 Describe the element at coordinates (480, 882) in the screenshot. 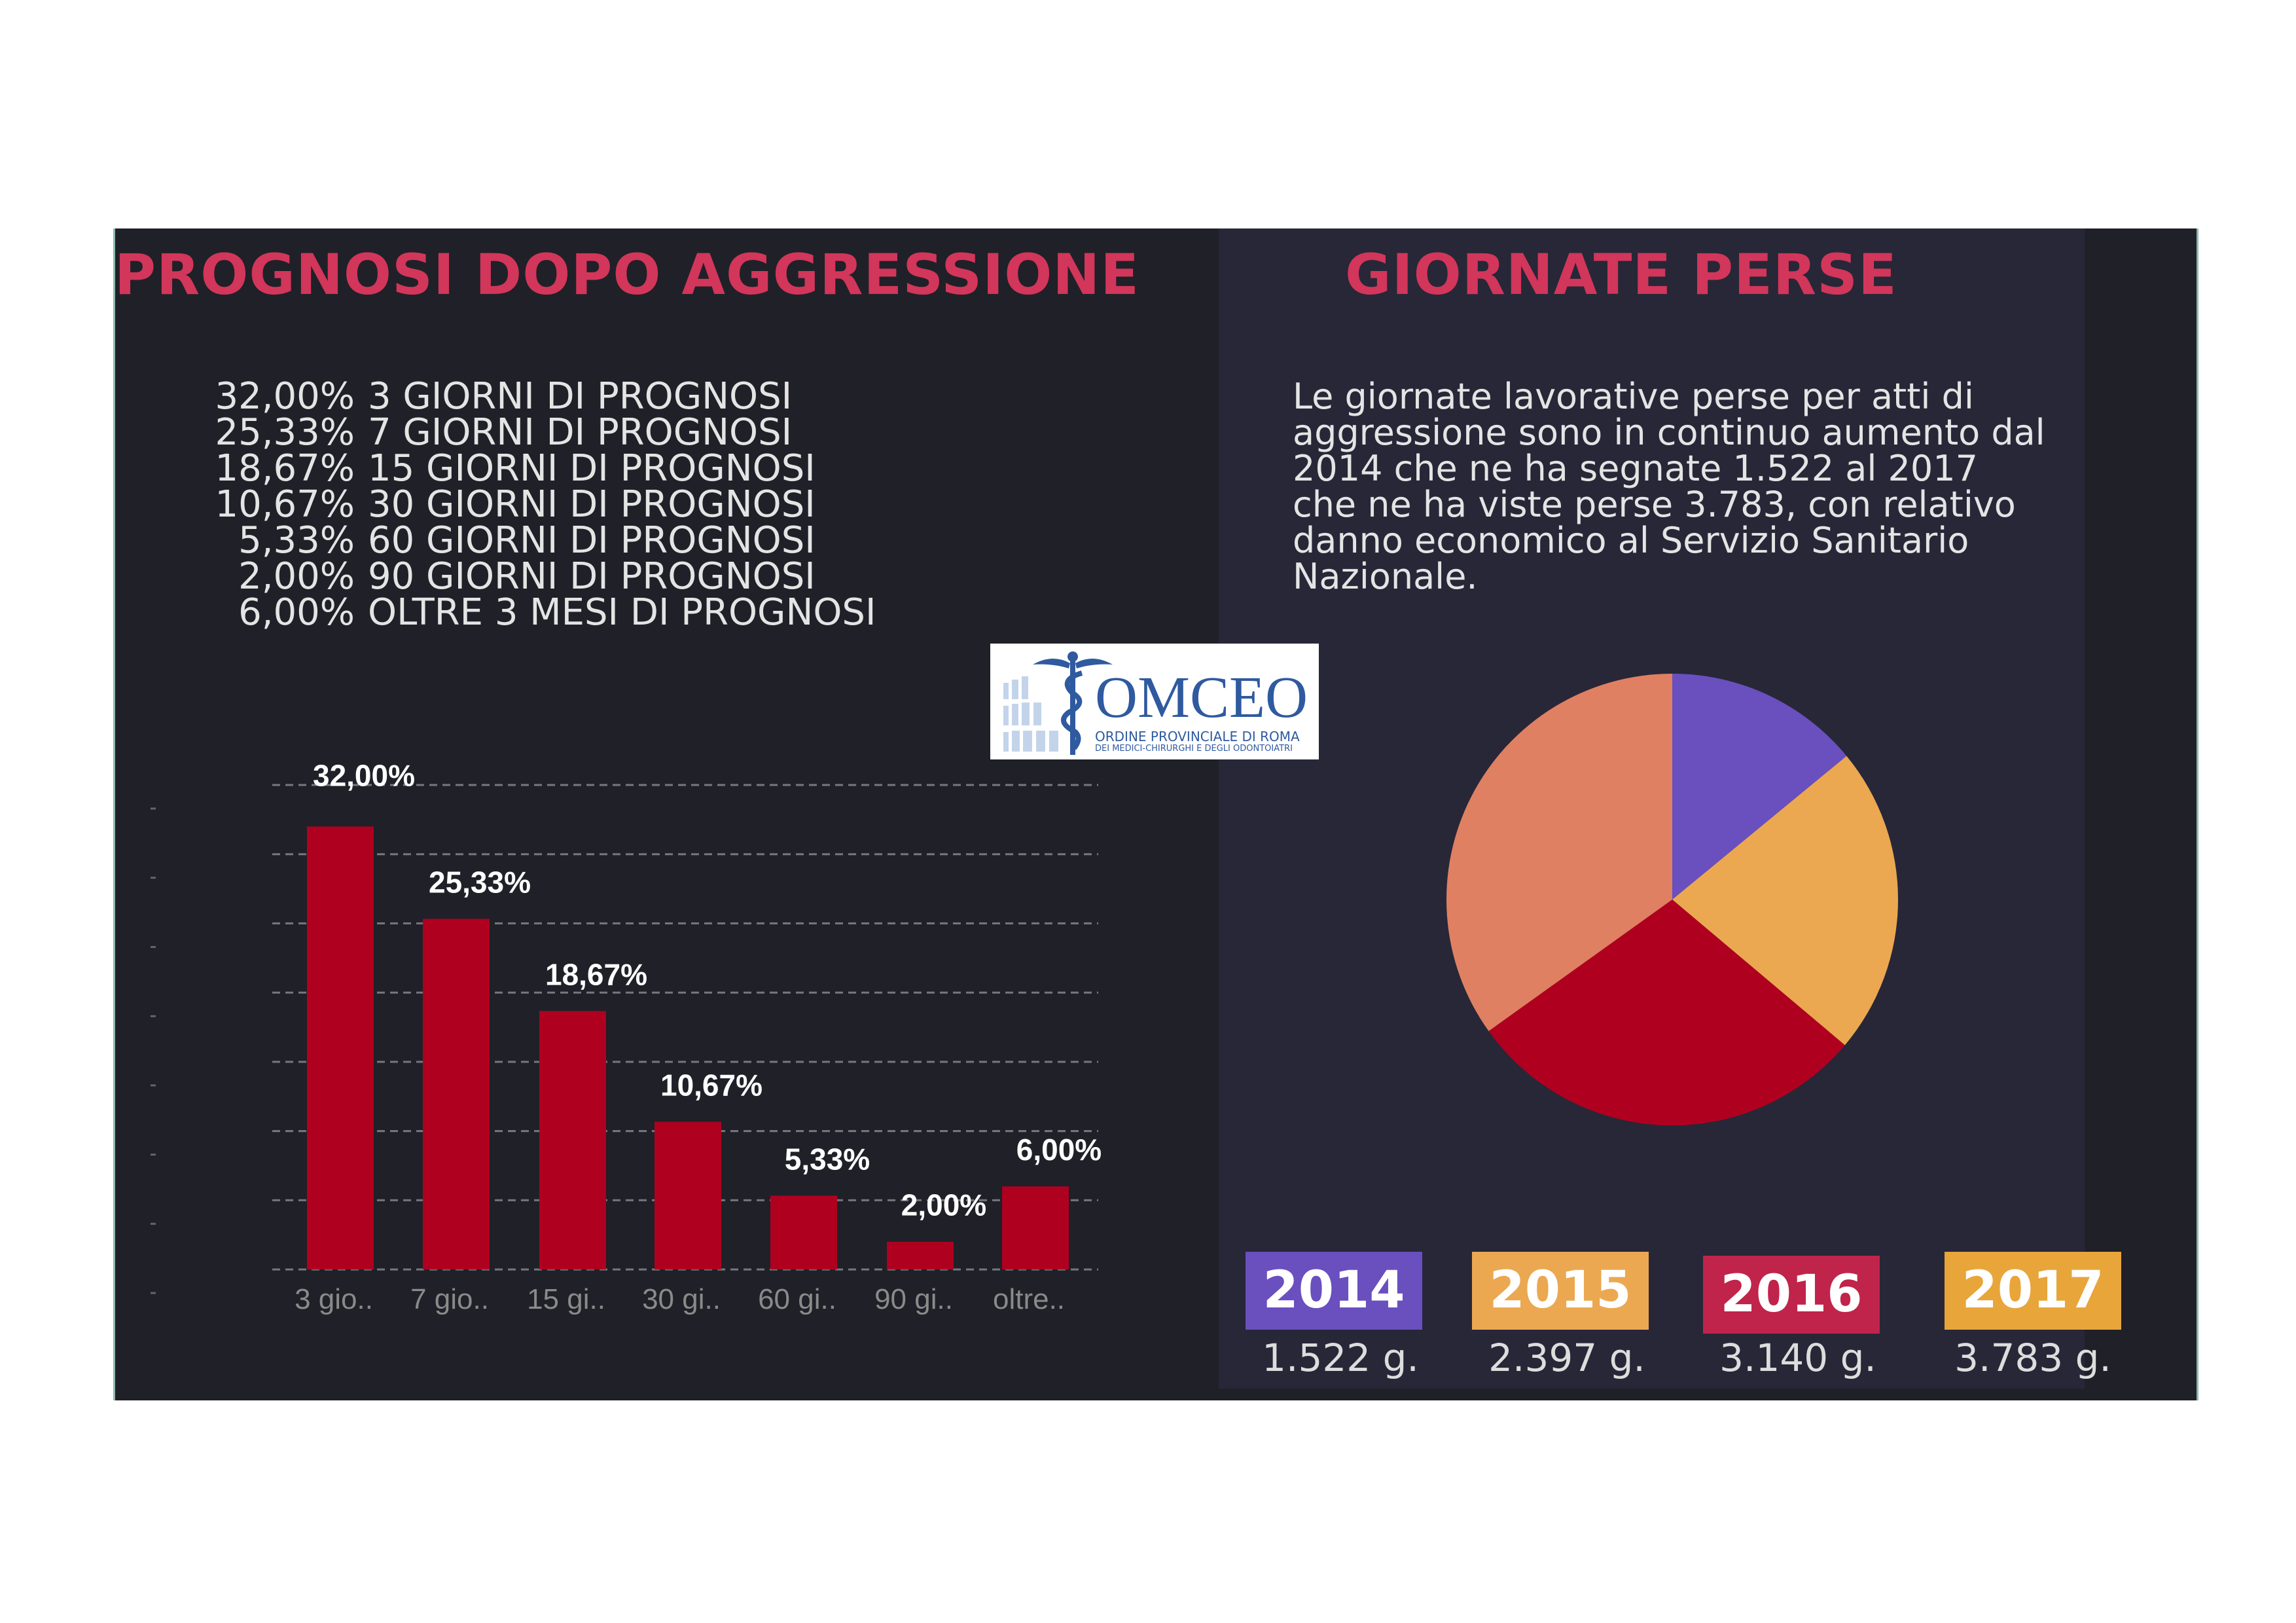

I see `bar-data-label: 25,33%` at that location.